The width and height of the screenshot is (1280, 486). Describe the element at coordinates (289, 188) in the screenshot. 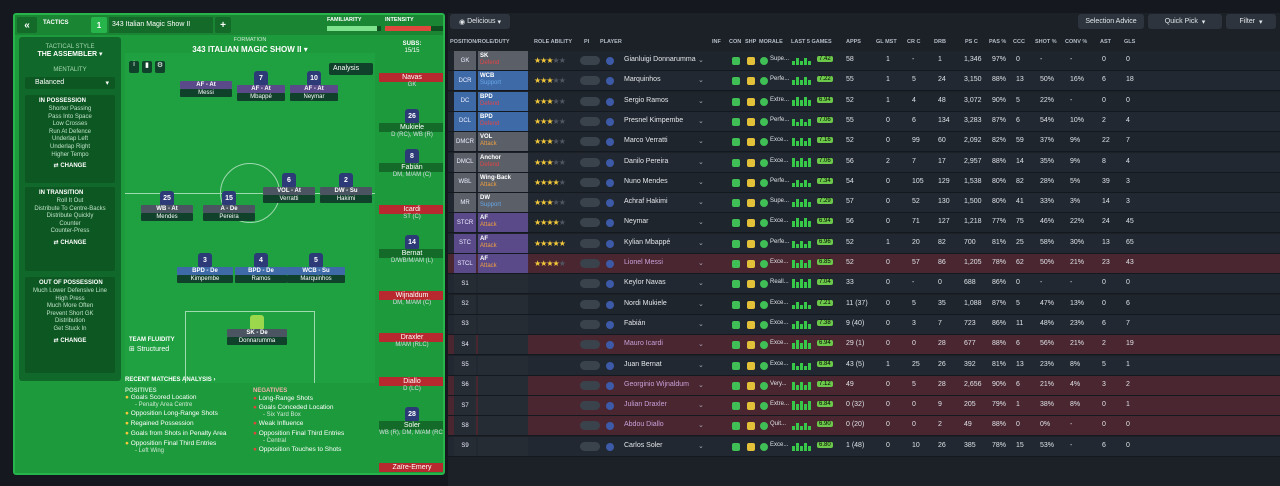

I see `player-chip-verratti: 6 VOL - At Verratti` at that location.